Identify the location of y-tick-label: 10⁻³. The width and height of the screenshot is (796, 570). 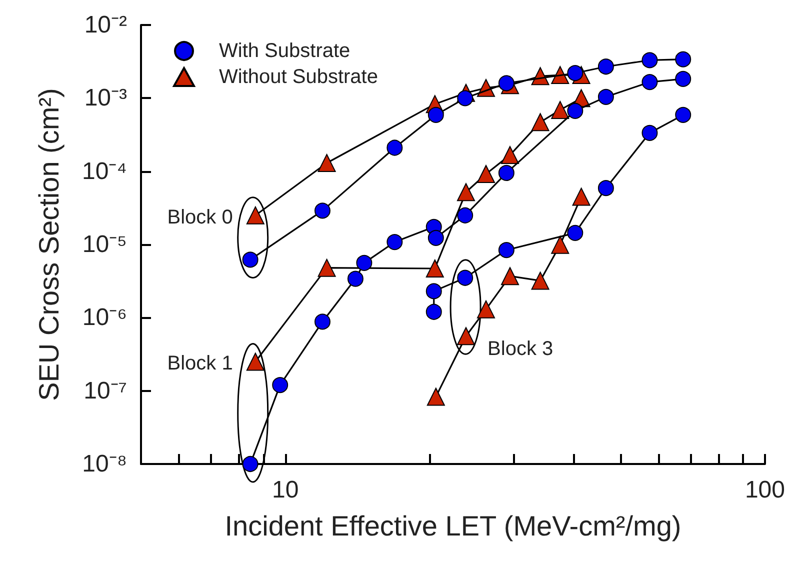
(106, 98).